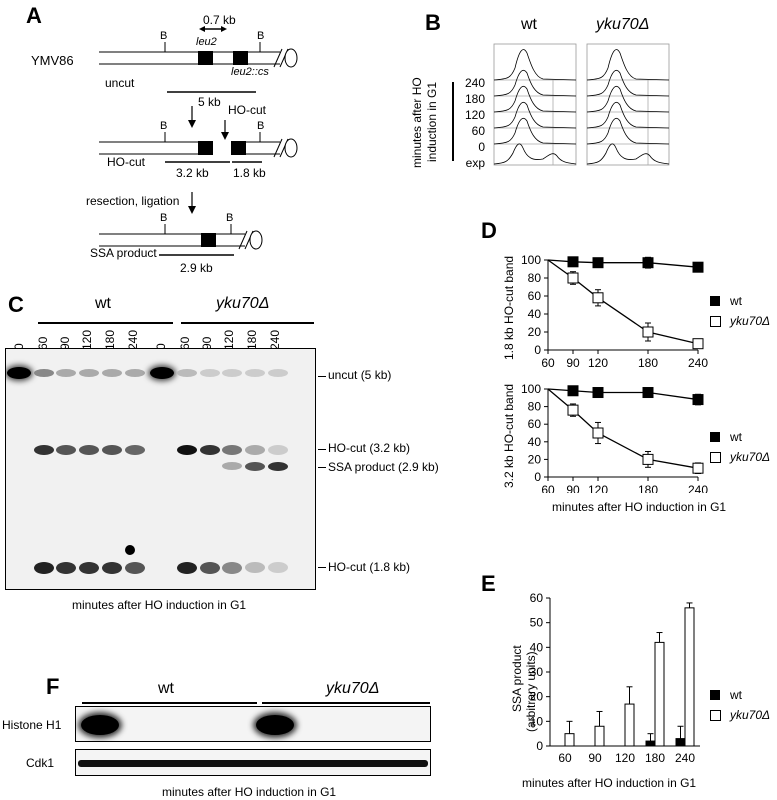 This screenshot has height=800, width=777. What do you see at coordinates (623, 428) in the screenshot?
I see `series-line` at bounding box center [623, 428].